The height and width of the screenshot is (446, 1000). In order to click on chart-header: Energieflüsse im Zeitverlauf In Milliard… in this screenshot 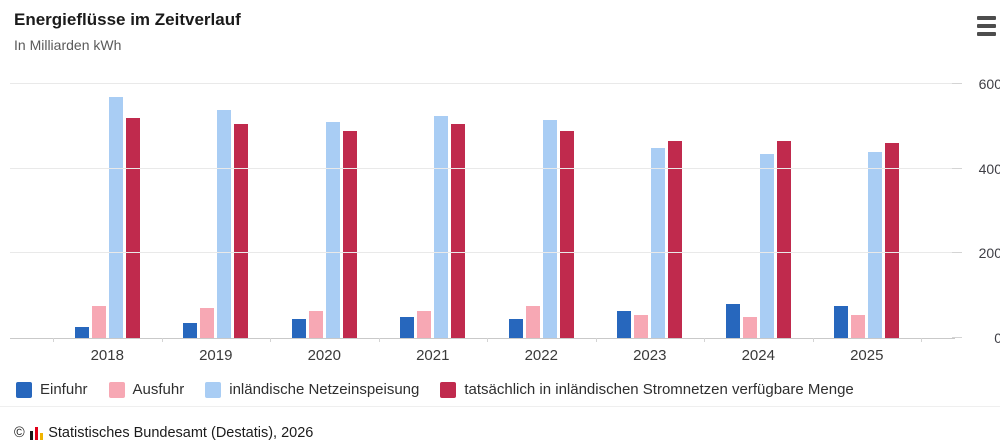, I will do `click(127, 31)`.